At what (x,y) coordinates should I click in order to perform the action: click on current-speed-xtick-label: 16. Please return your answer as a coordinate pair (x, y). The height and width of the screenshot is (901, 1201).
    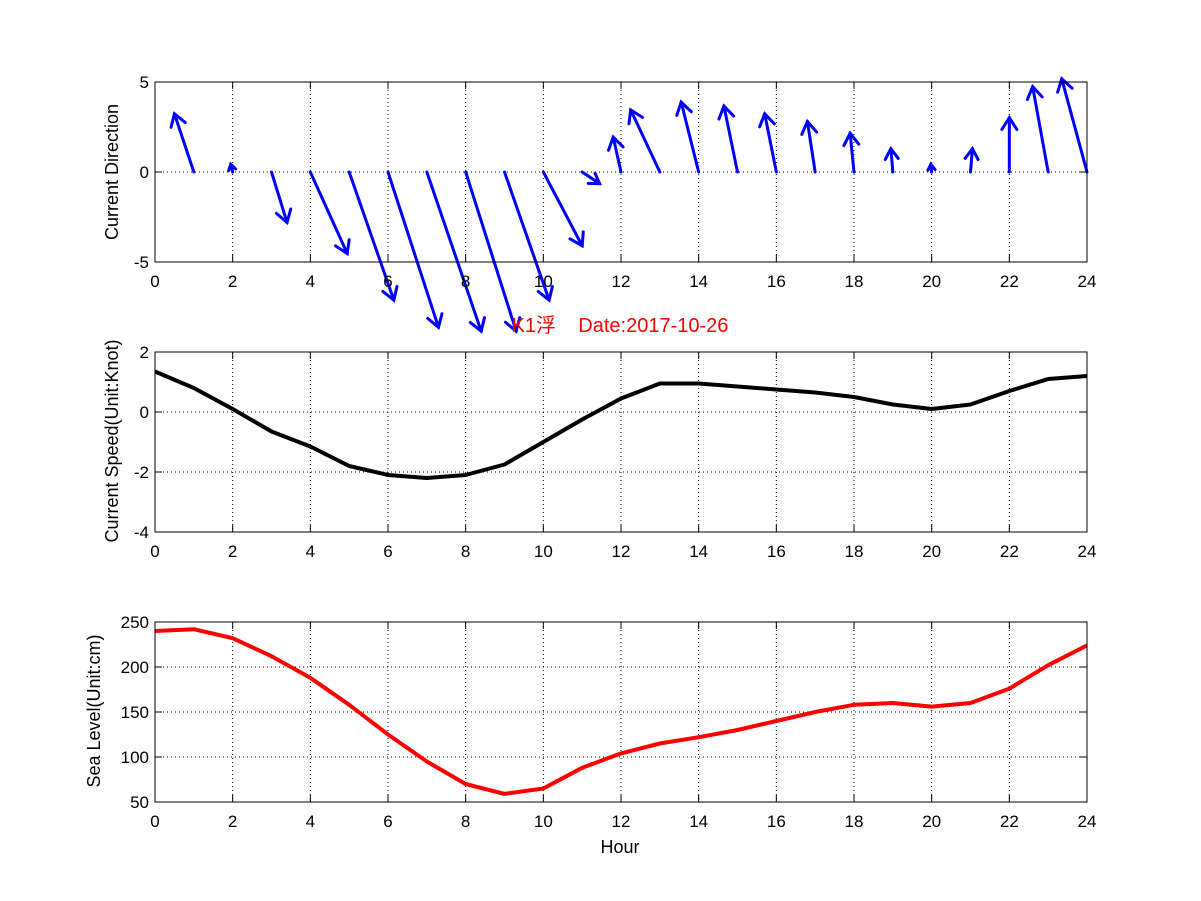
    Looking at the image, I should click on (776, 551).